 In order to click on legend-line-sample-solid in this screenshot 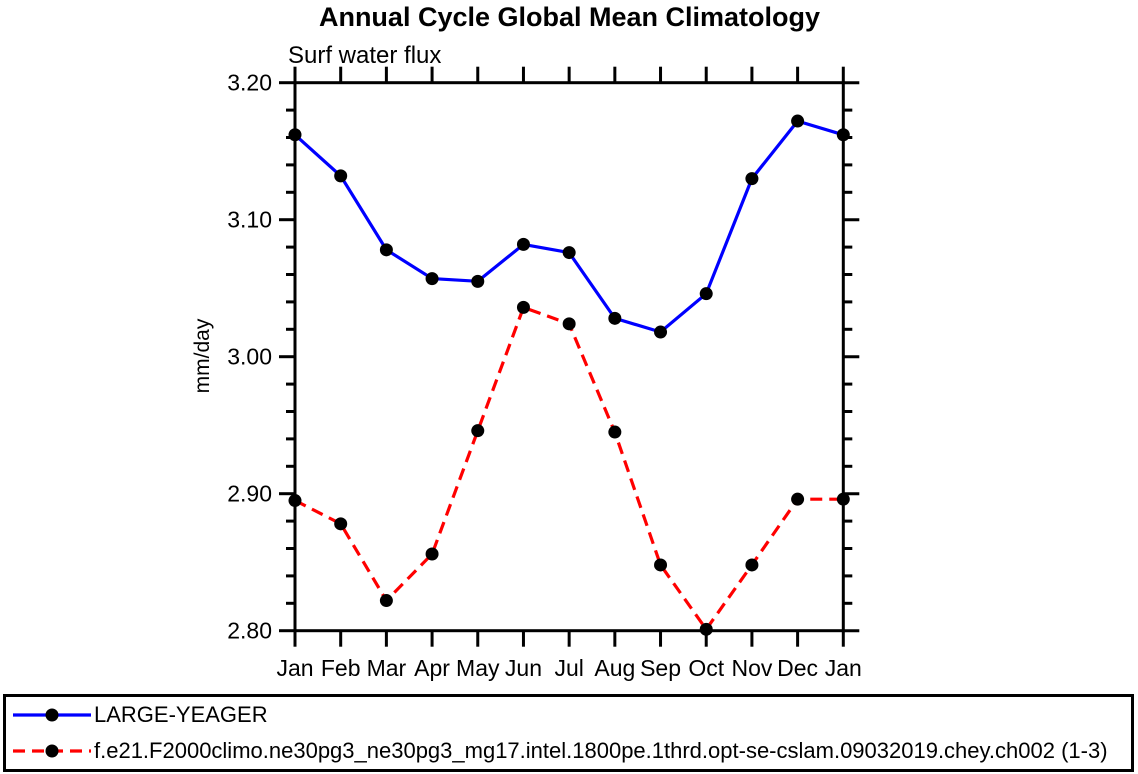, I will do `click(52, 715)`.